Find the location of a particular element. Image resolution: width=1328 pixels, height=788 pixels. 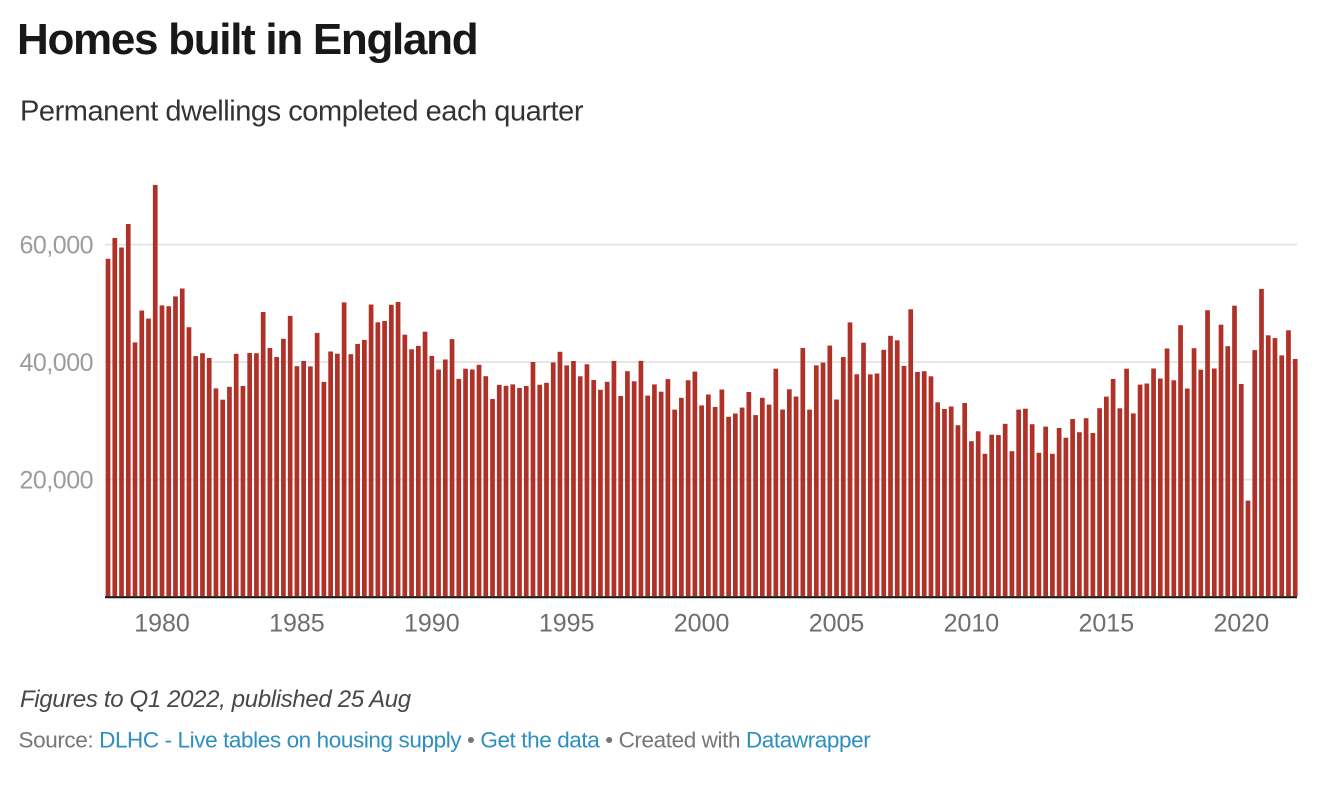

svg-text: 1980 is located at coordinates (162, 624).